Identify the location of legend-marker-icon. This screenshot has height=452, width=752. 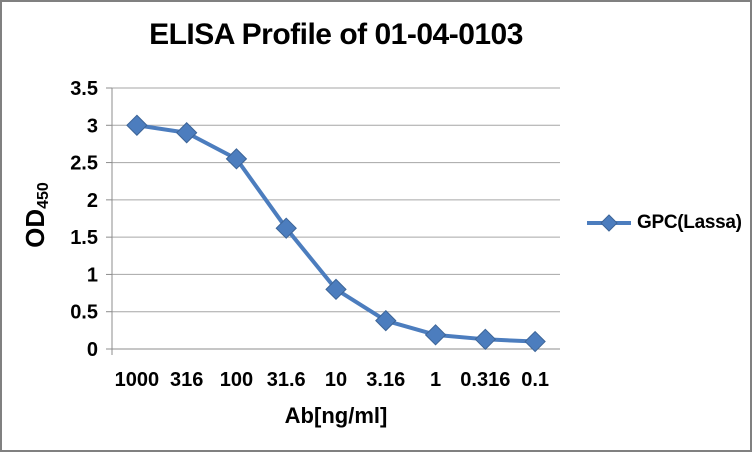
(609, 223).